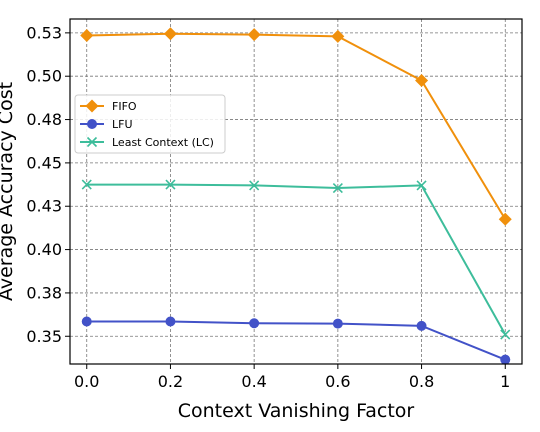 This screenshot has width=540, height=432. I want to click on y-axis-label: Average Accuracy Cost, so click(8, 191).